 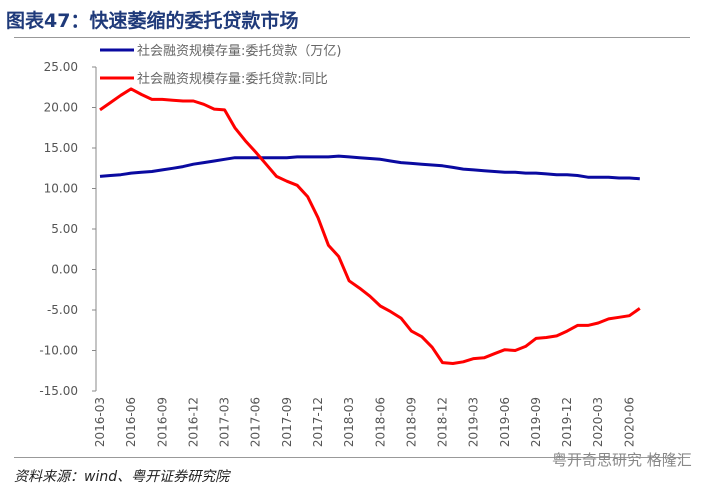 What do you see at coordinates (152, 21) in the screenshot?
I see `chart-title: 图表47：快速萎缩的委托贷款市场` at bounding box center [152, 21].